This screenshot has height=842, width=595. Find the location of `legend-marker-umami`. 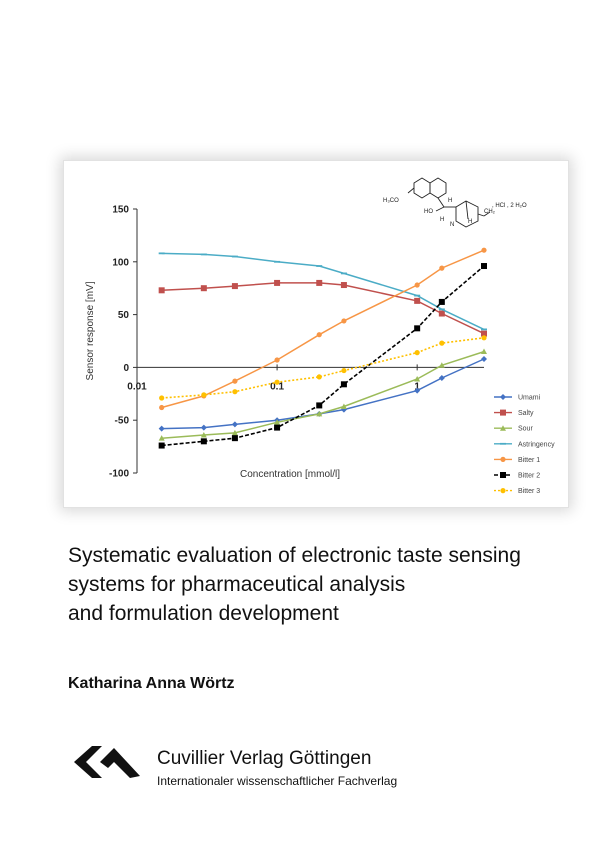

legend-marker-umami is located at coordinates (503, 397).